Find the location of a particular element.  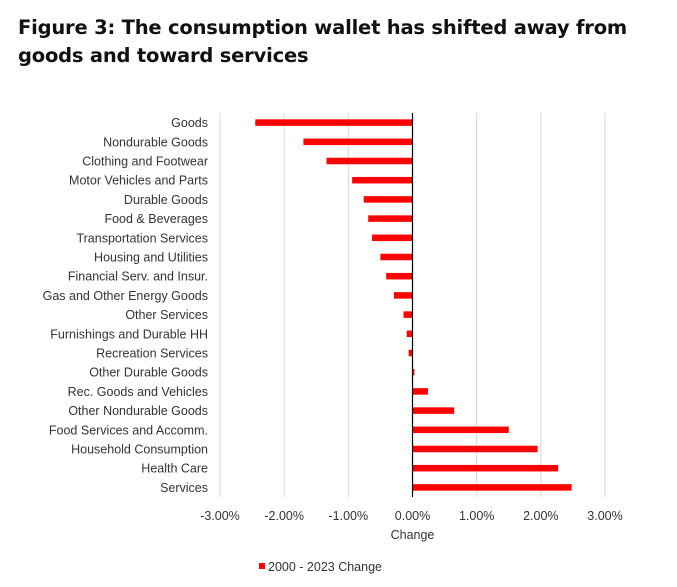

category-label: Nondurable Goods is located at coordinates (155, 142).